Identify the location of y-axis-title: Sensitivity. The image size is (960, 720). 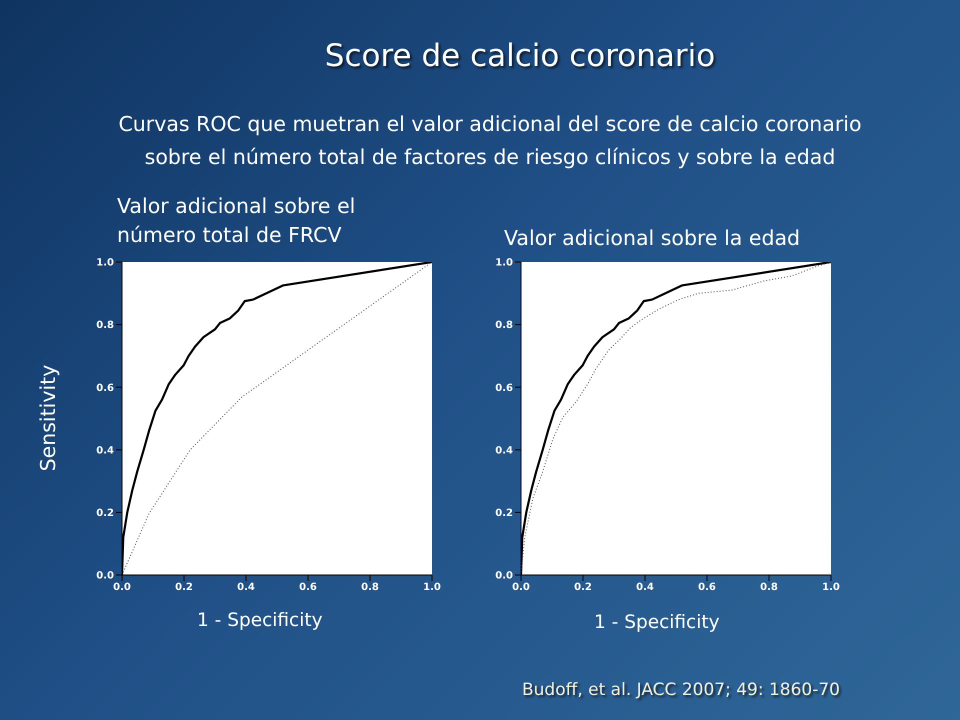
(48, 418).